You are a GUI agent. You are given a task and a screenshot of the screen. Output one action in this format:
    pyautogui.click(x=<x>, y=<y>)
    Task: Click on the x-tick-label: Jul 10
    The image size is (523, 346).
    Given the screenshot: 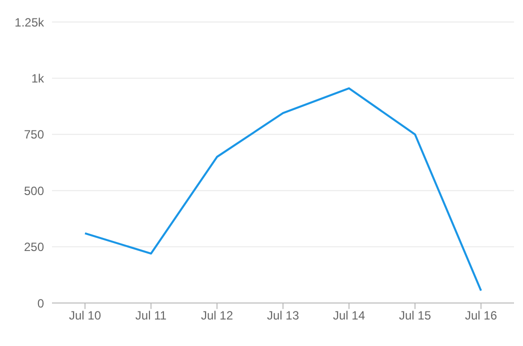 What is the action you would take?
    pyautogui.click(x=85, y=315)
    